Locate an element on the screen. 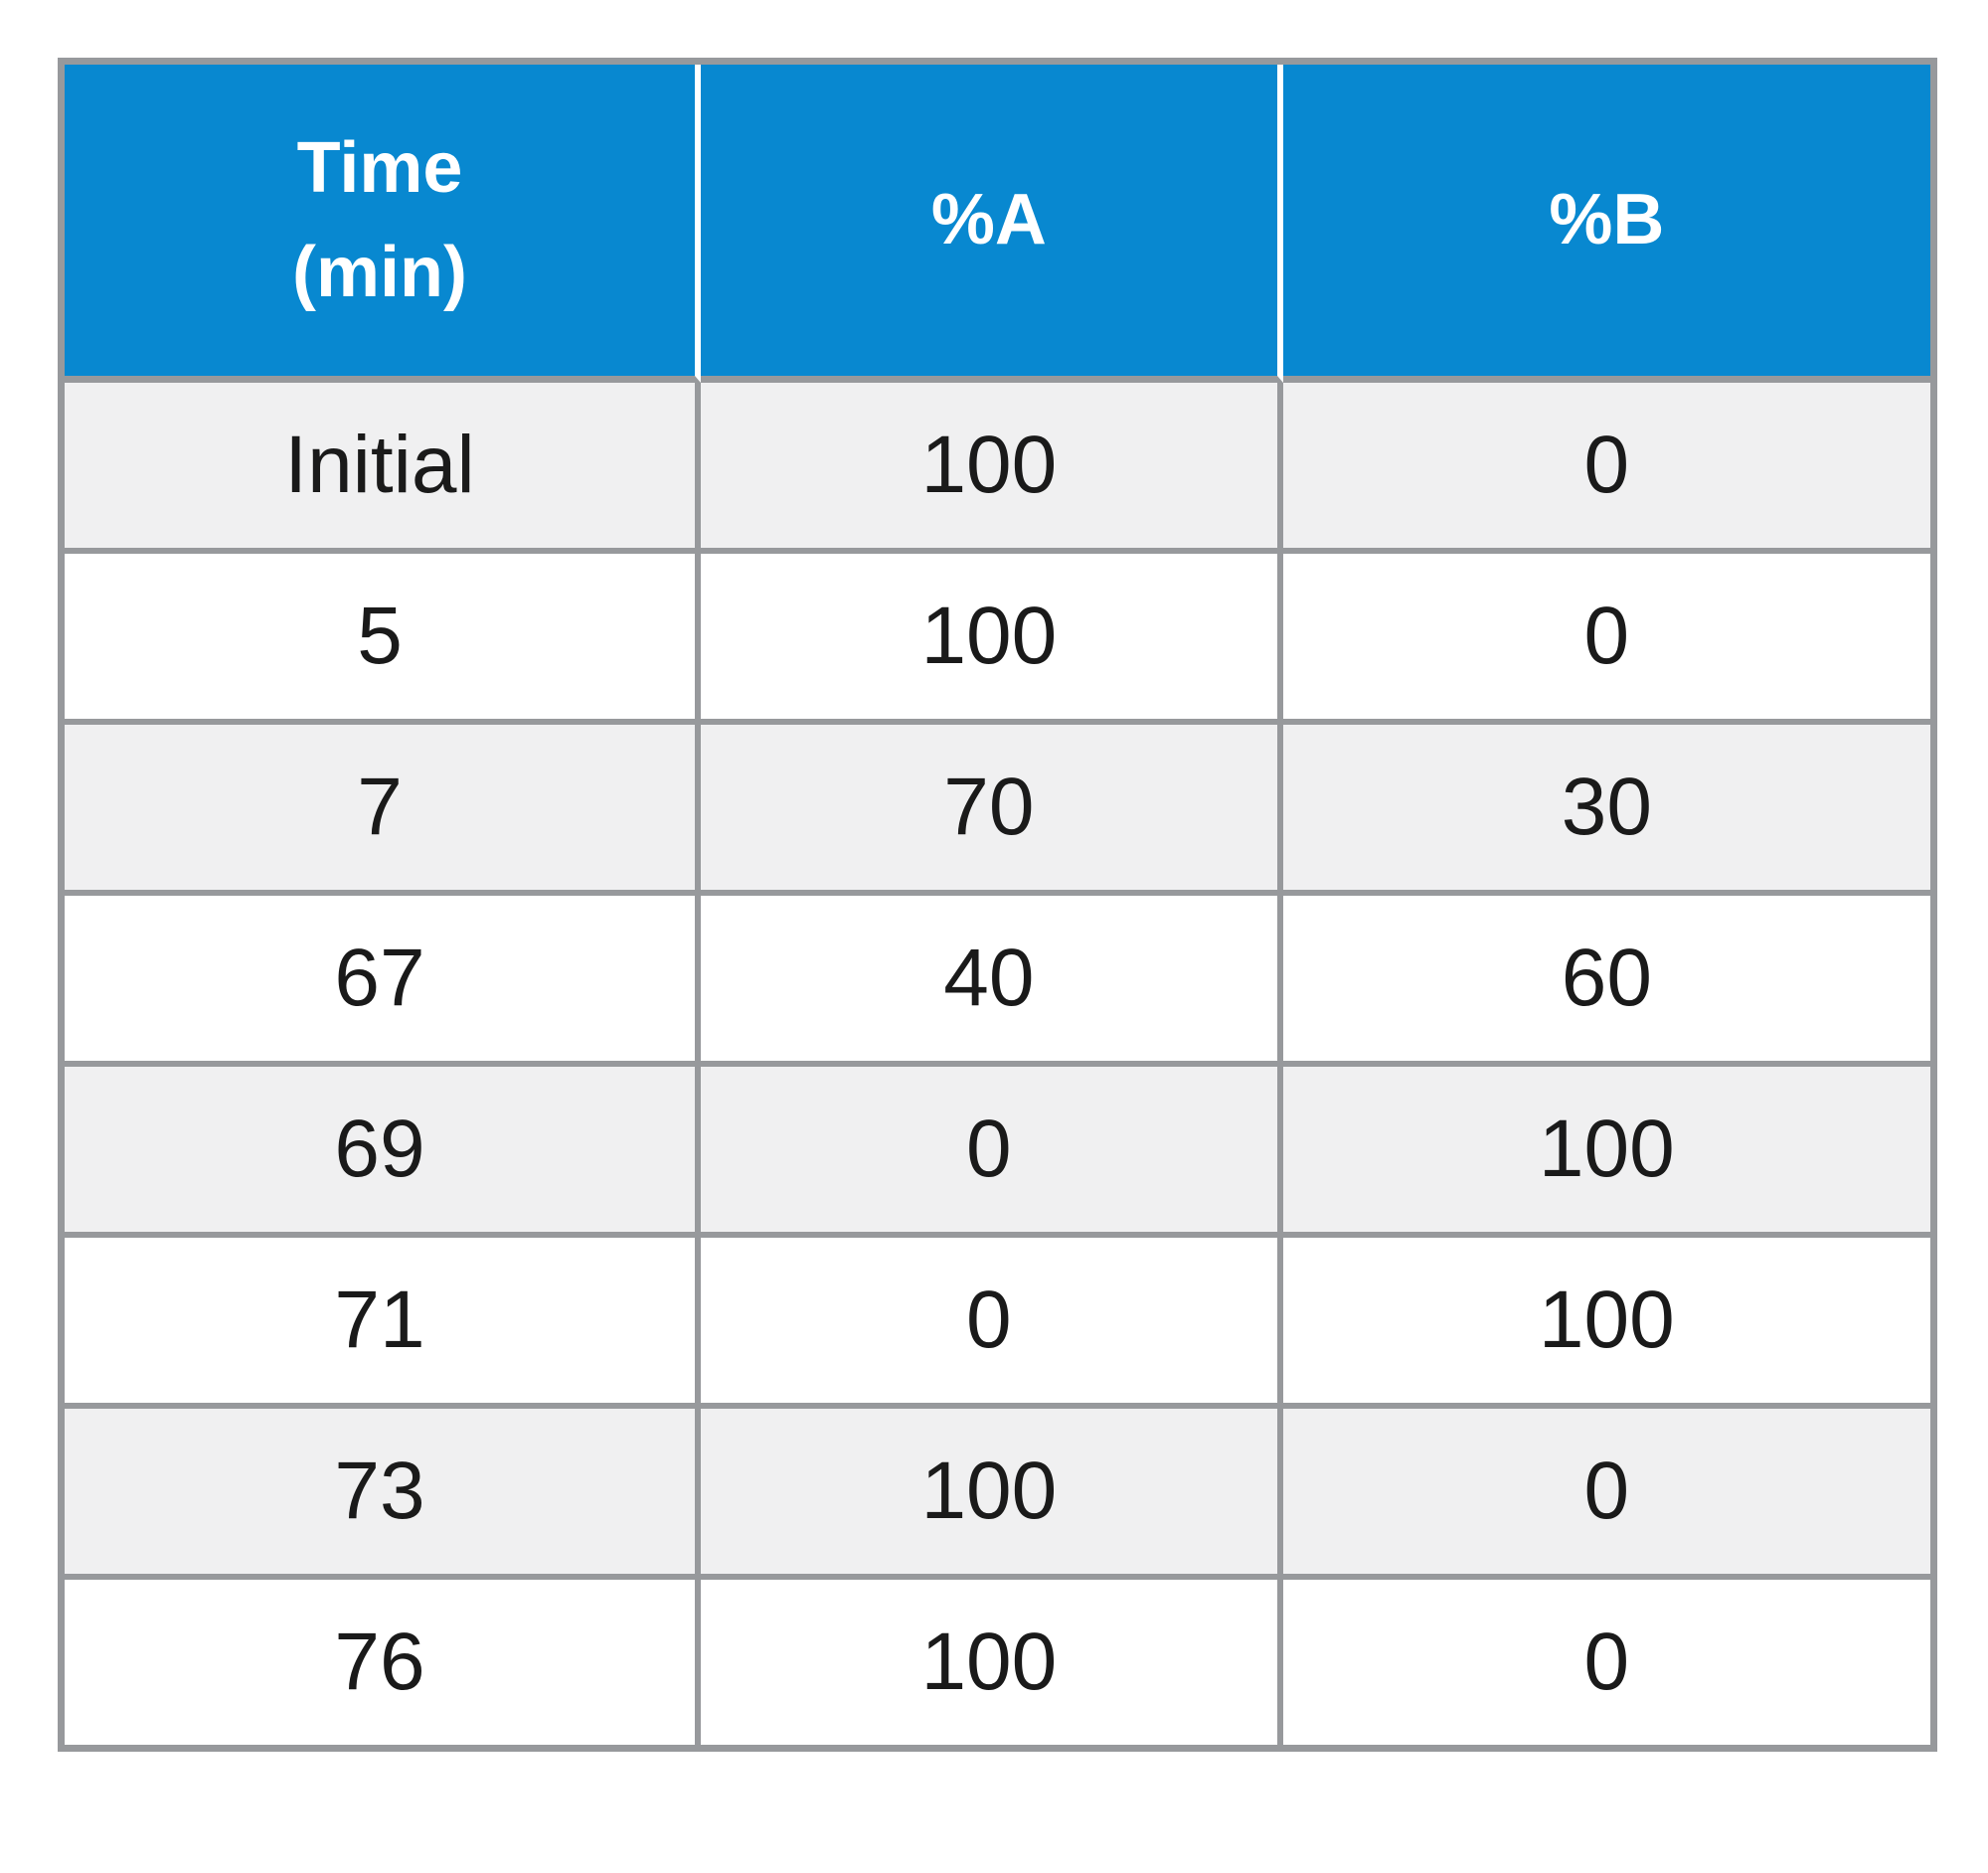 The height and width of the screenshot is (1873, 1988). cell-percent-b: 30 is located at coordinates (1606, 810).